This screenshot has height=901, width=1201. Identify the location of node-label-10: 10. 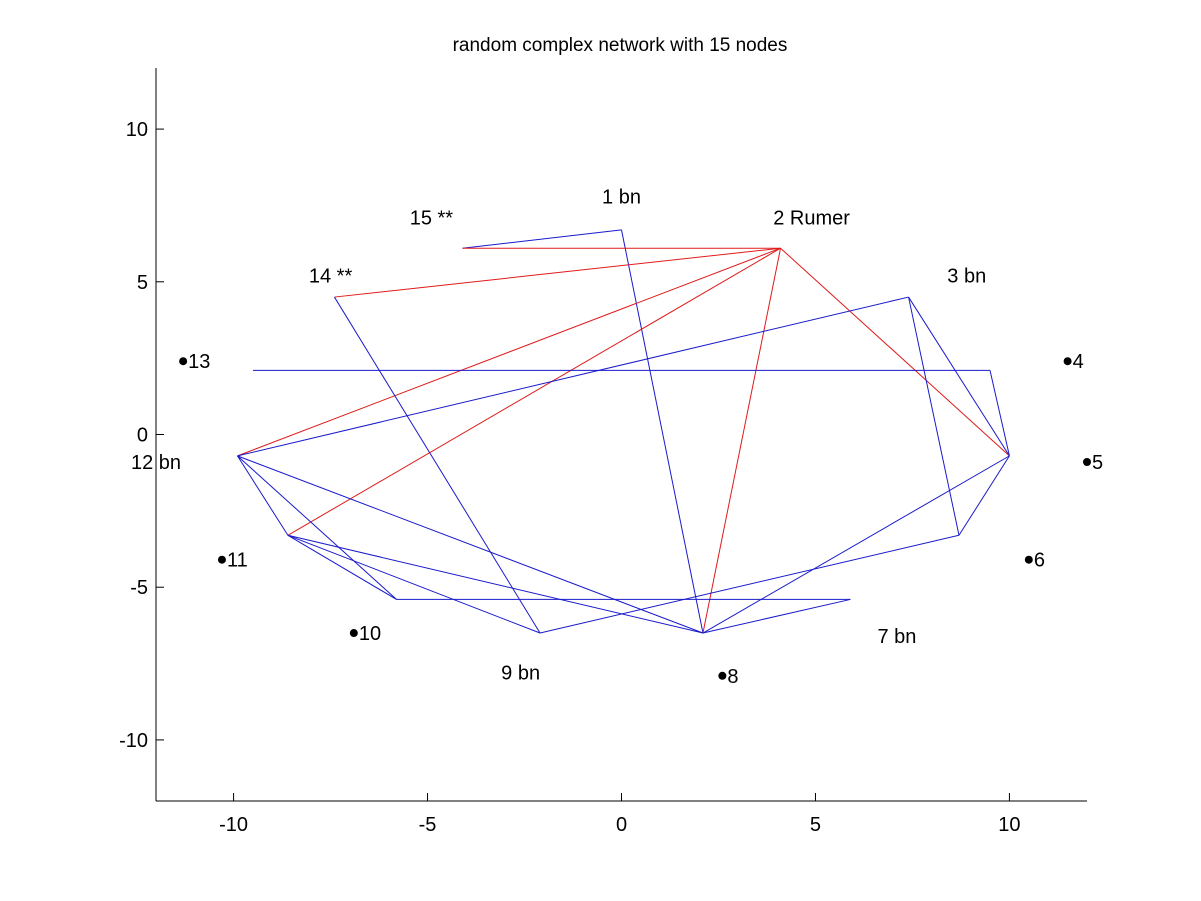
(370, 634).